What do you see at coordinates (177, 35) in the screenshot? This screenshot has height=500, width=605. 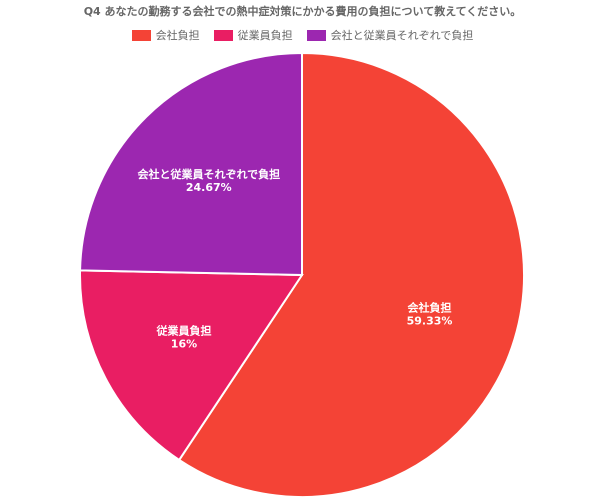 I see `legend-label: 会社負担` at bounding box center [177, 35].